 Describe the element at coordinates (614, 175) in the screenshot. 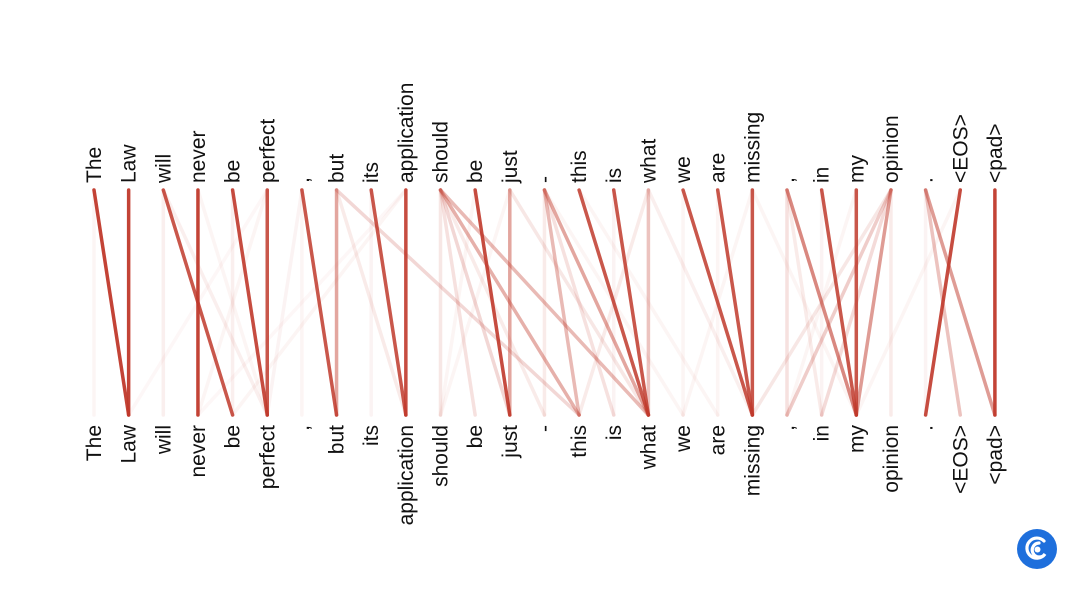

I see `top-token-label: is` at that location.